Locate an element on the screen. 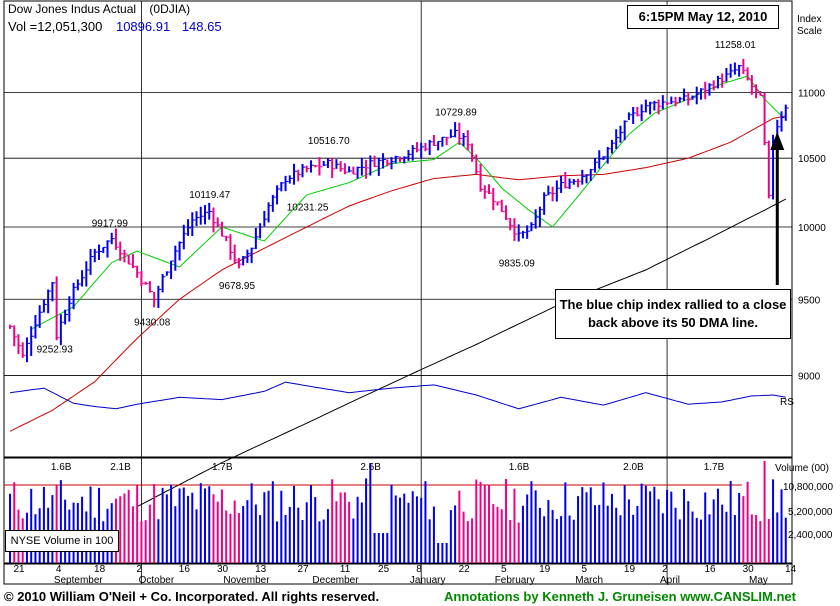 Image resolution: width=840 pixels, height=606 pixels. date-tick-label: 25 is located at coordinates (384, 569).